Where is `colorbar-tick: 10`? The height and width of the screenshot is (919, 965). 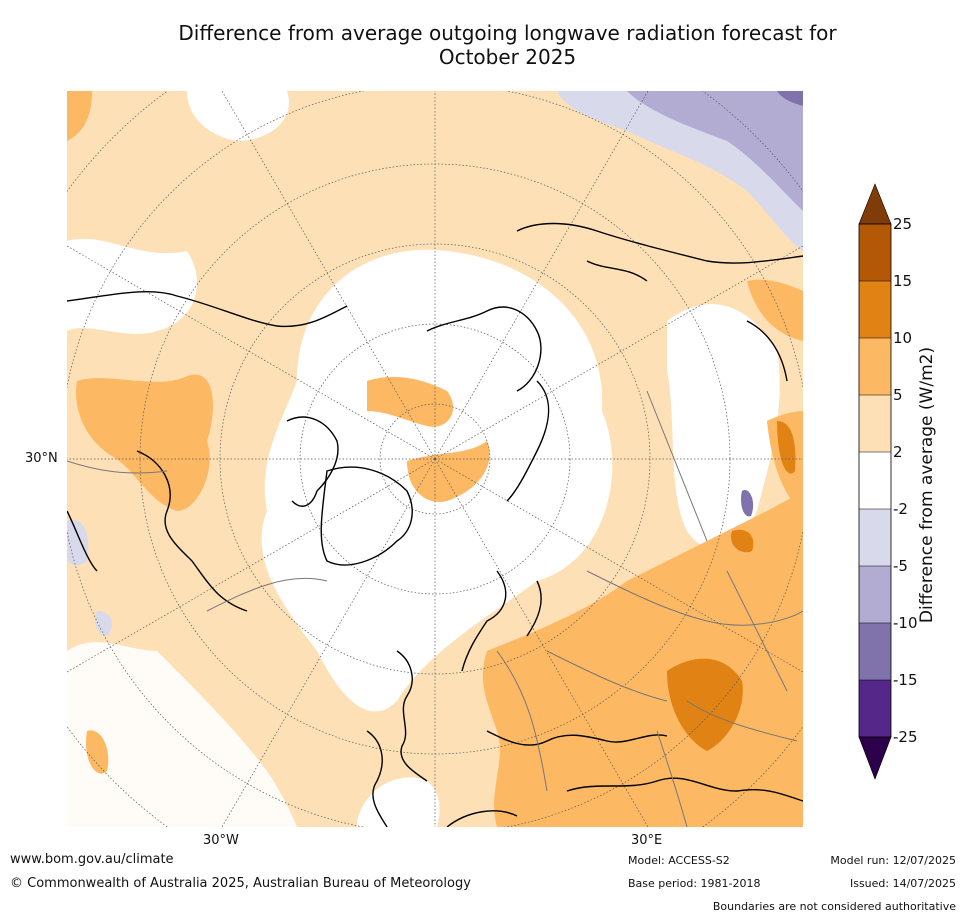
colorbar-tick: 10 is located at coordinates (903, 338).